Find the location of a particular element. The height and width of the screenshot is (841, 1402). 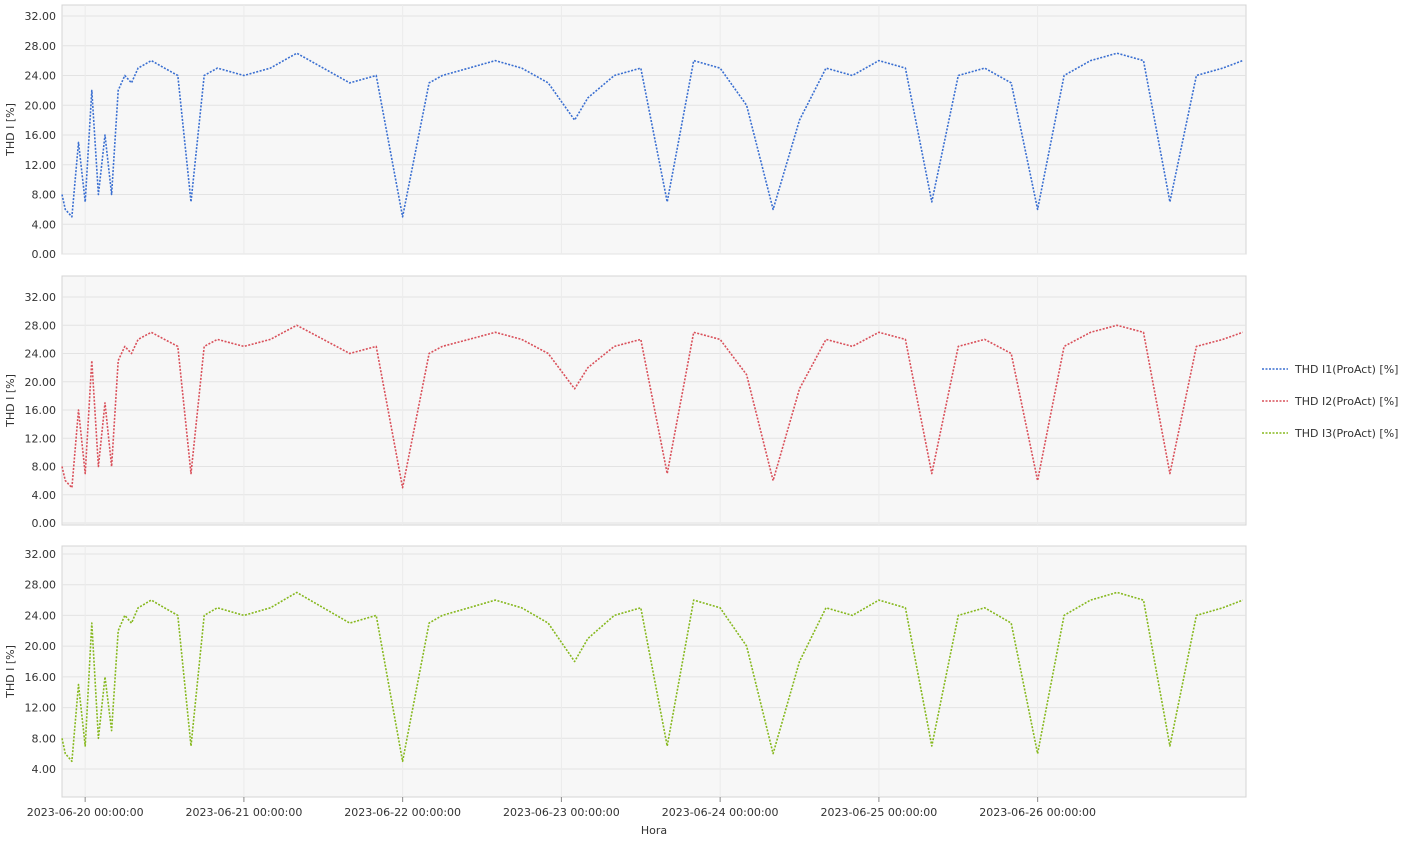

x-tick-label: 2023-06-20 00:00:00 is located at coordinates (85, 812).